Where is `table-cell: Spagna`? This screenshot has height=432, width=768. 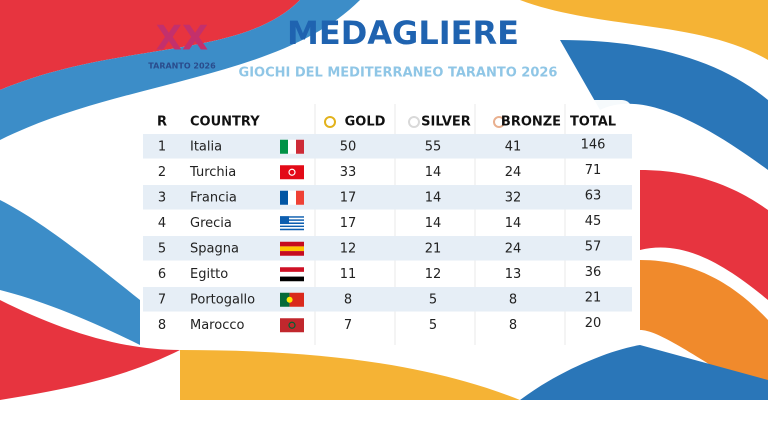
table-cell: Spagna is located at coordinates (214, 248).